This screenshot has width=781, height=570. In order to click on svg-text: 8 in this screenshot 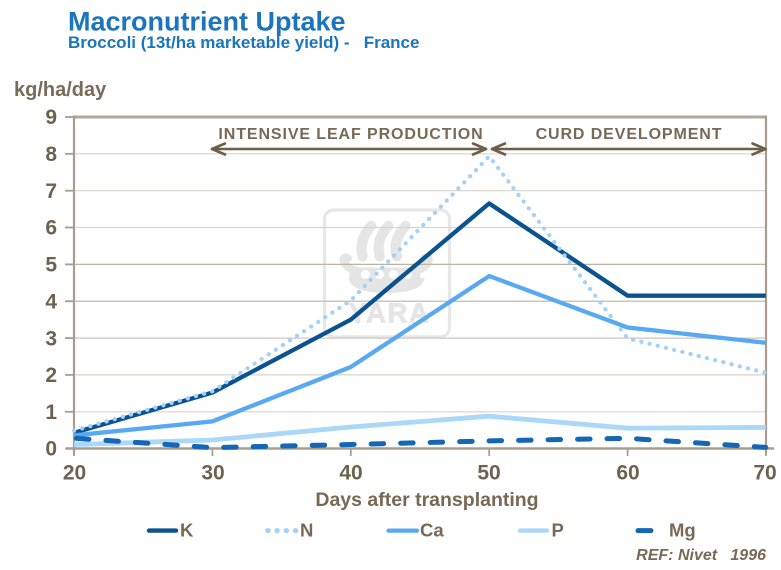, I will do `click(51, 154)`.